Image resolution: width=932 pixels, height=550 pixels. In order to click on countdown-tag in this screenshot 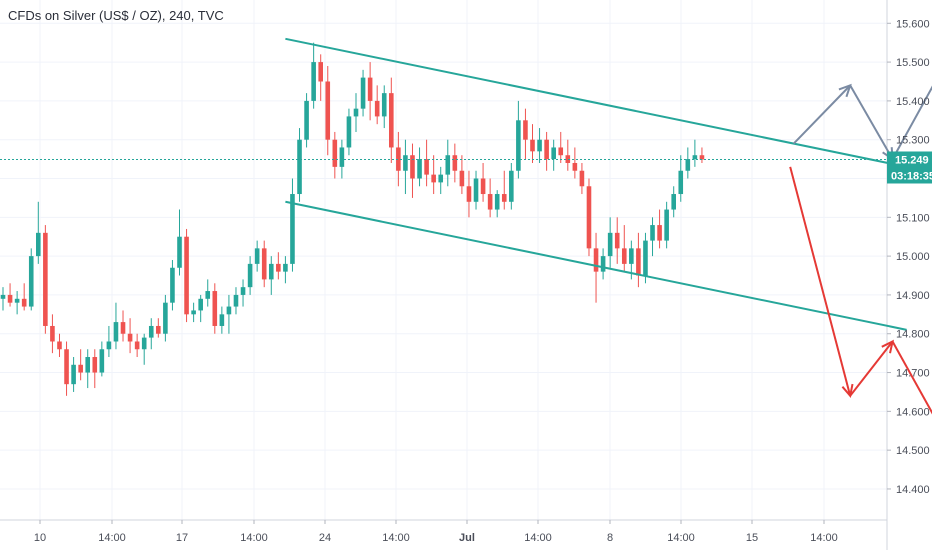, I will do `click(909, 175)`.